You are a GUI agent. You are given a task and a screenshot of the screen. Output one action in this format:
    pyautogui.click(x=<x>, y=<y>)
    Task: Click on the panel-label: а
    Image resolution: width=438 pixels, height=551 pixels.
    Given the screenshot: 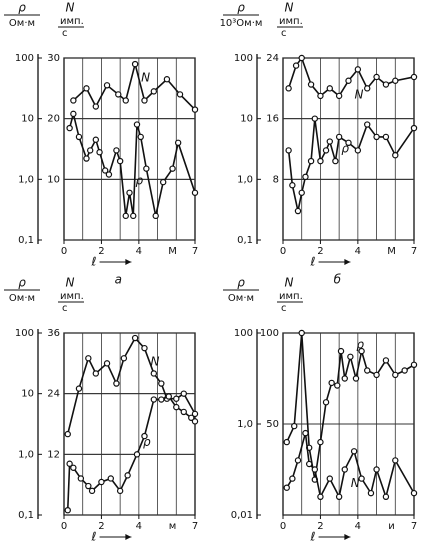 What is the action you would take?
    pyautogui.click(x=118, y=280)
    